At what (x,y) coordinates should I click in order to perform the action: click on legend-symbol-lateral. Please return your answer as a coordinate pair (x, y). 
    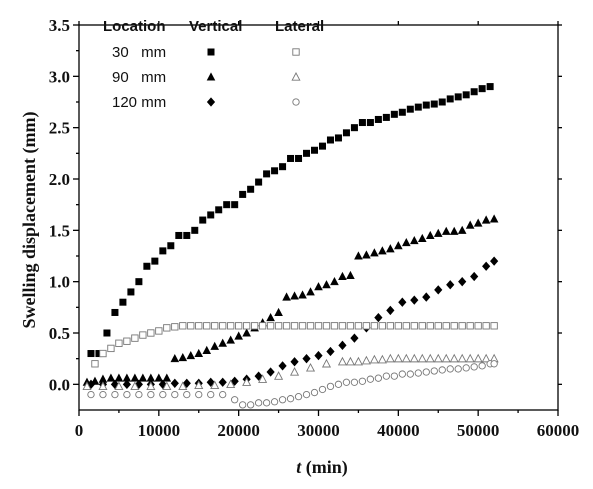
    Looking at the image, I should click on (296, 76).